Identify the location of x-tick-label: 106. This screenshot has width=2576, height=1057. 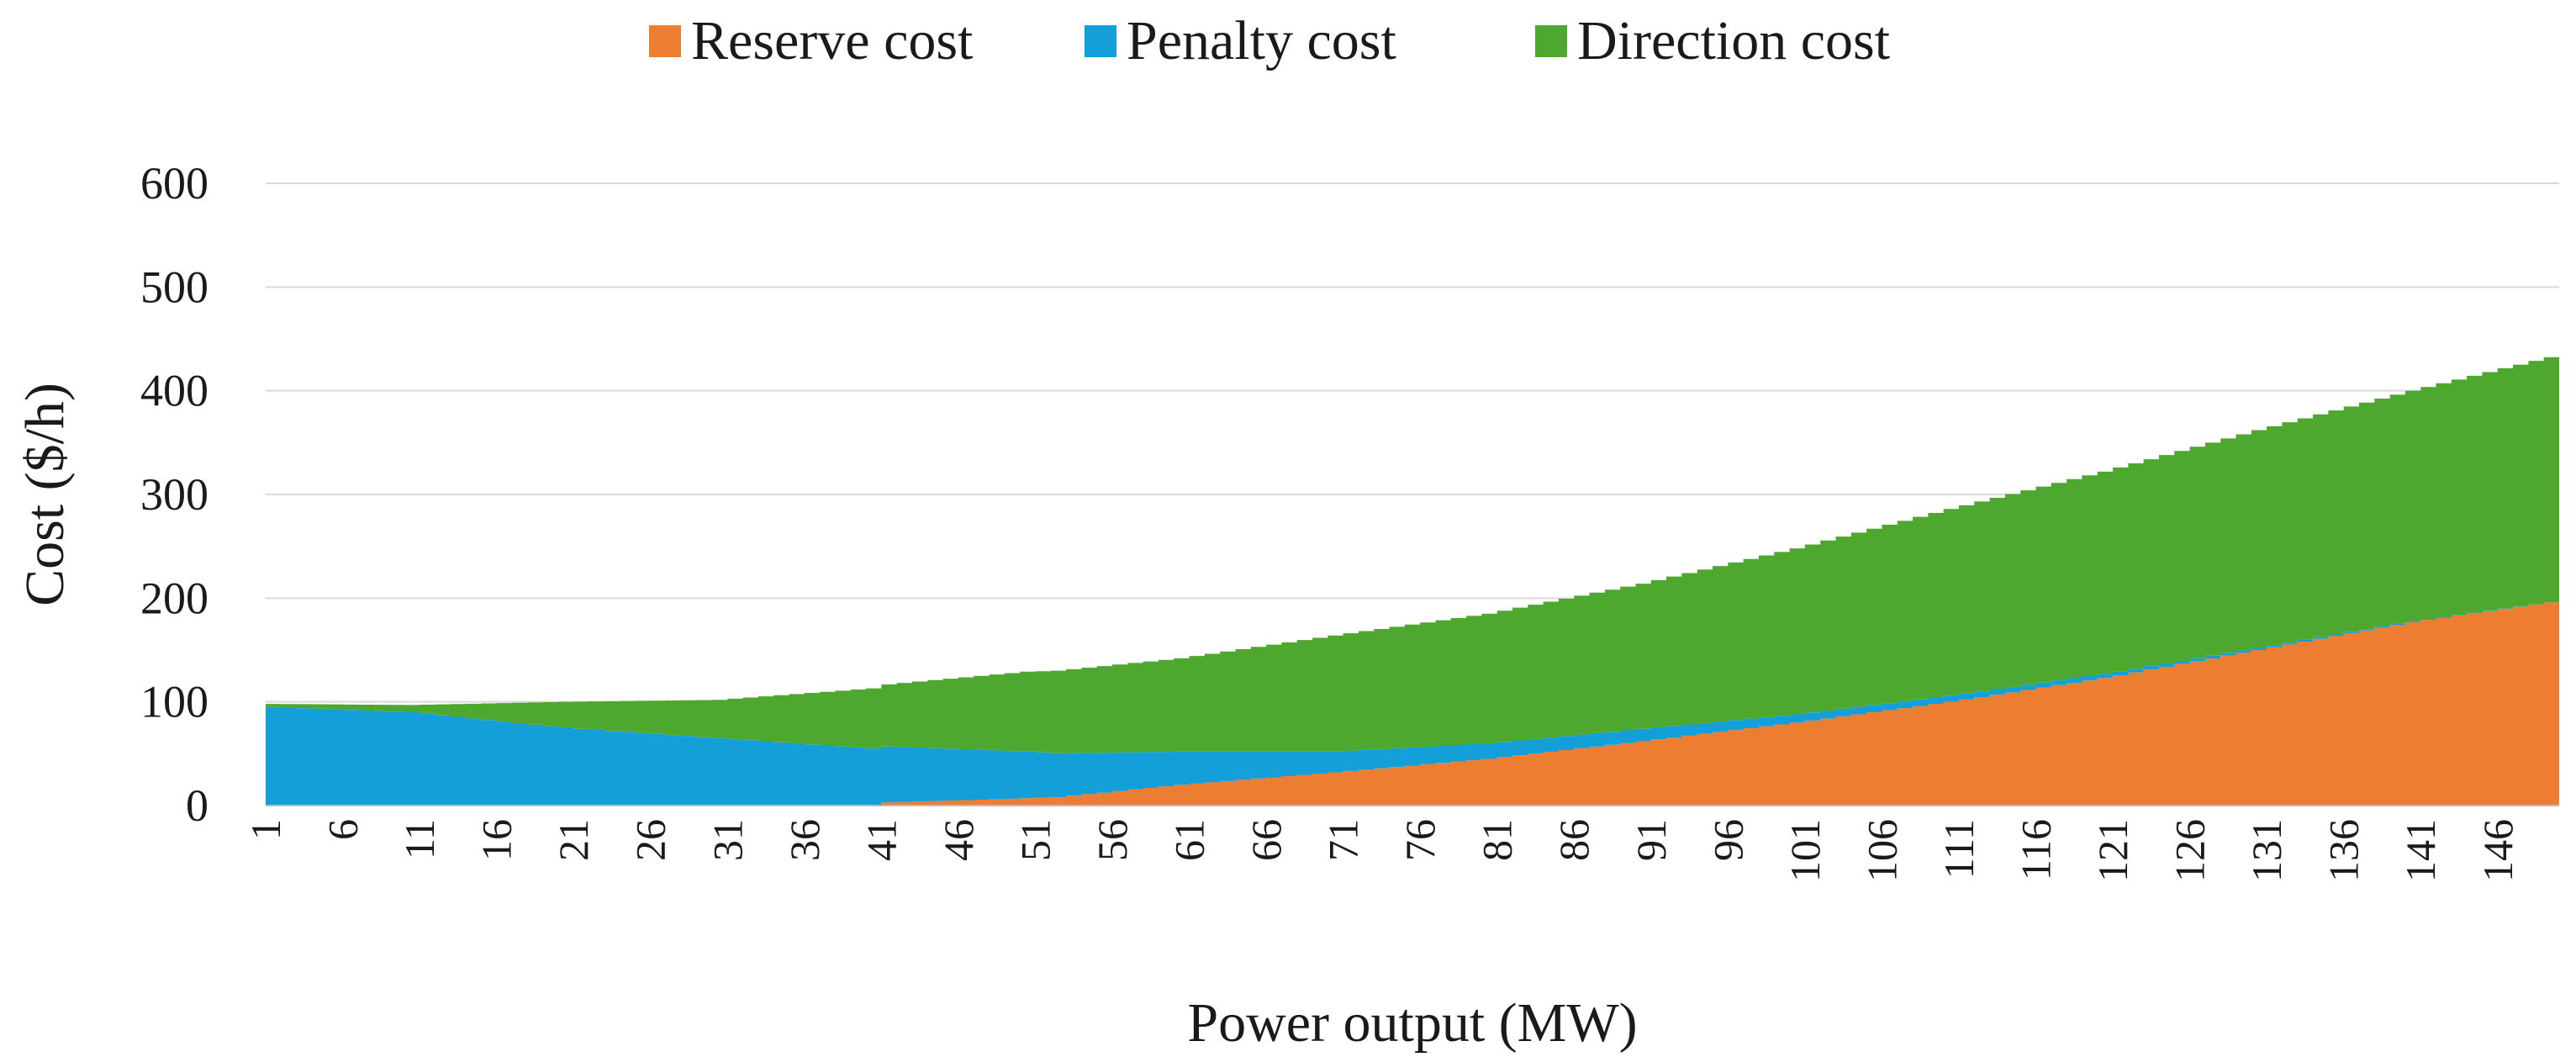
(1881, 850).